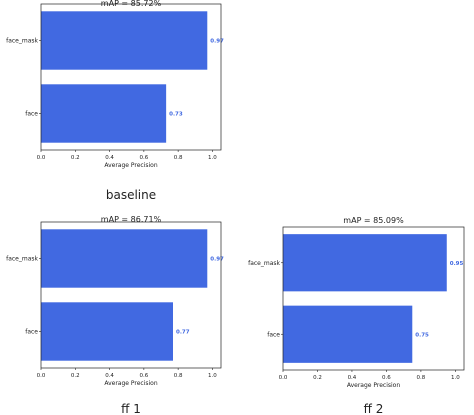  I want to click on chart-caption: baseline, so click(131, 195).